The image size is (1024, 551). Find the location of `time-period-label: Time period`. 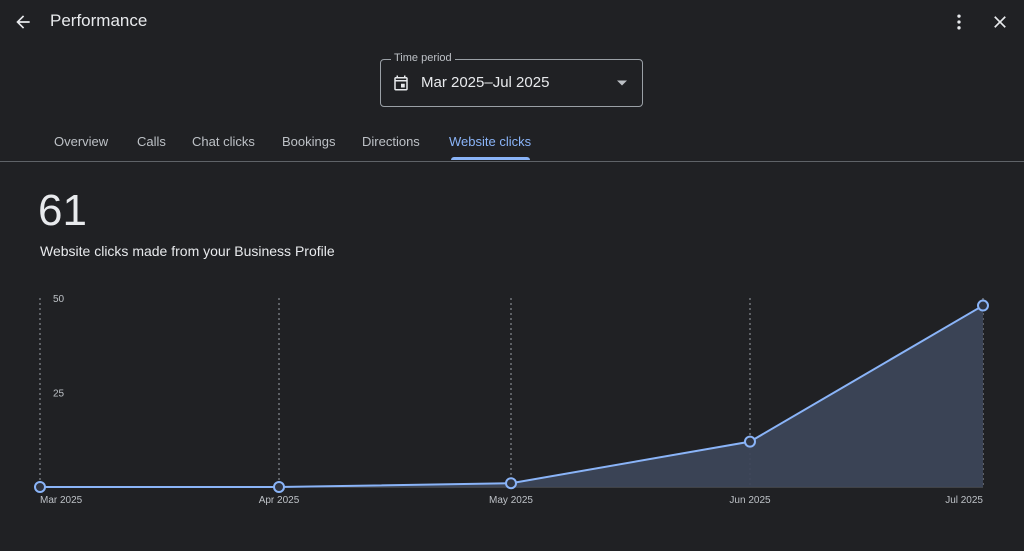

time-period-label: Time period is located at coordinates (423, 58).